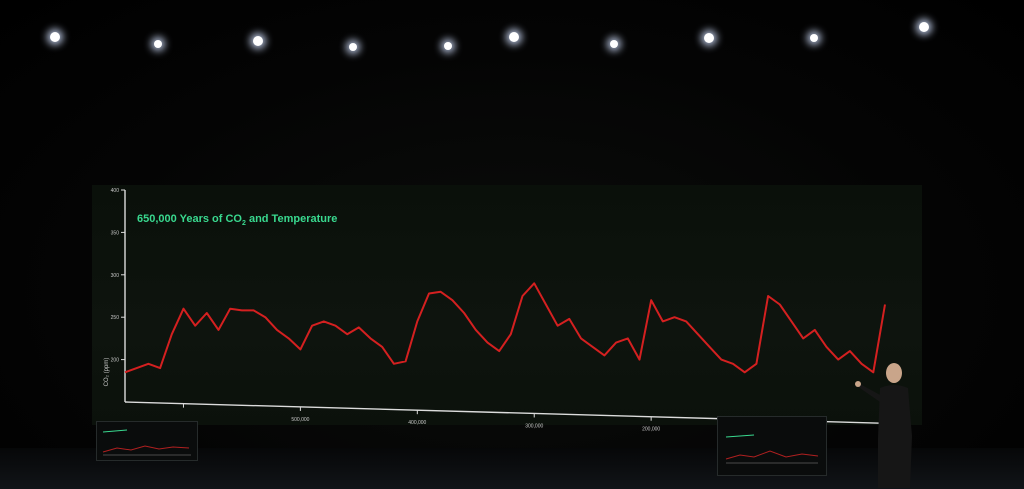  I want to click on y-tick-label: 350, so click(115, 233).